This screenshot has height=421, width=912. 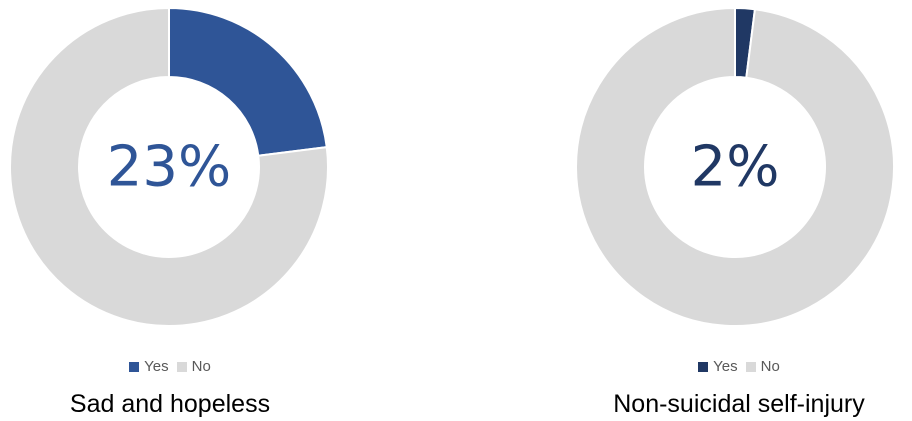 I want to click on center-percentage-label: 23%, so click(x=169, y=167).